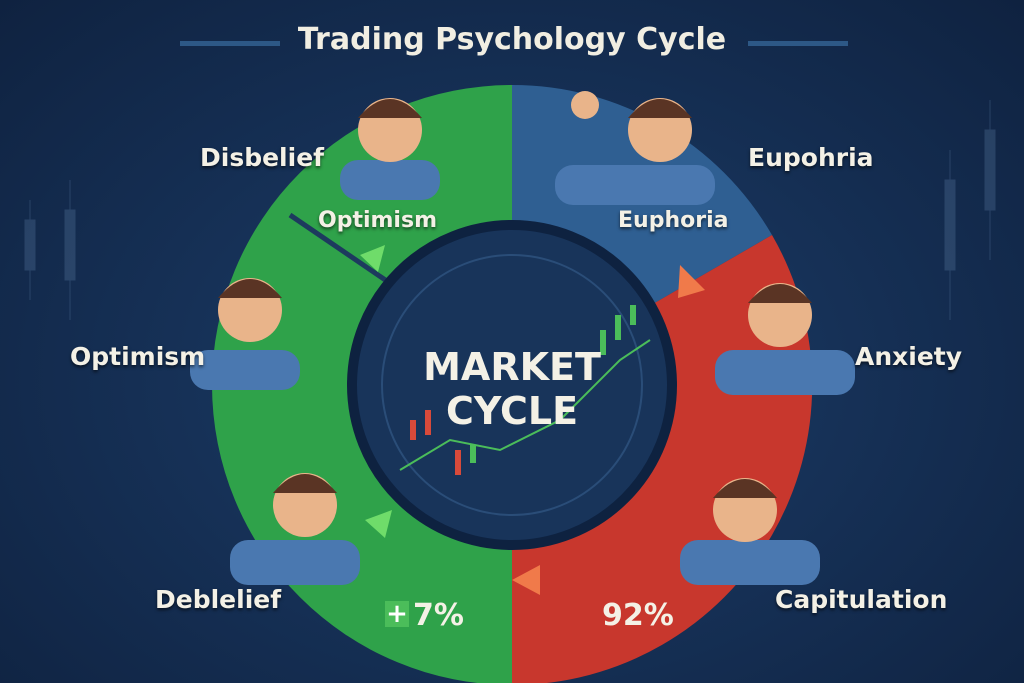 The width and height of the screenshot is (1024, 683). I want to click on ring-label-optimism: Optimism, so click(377, 220).